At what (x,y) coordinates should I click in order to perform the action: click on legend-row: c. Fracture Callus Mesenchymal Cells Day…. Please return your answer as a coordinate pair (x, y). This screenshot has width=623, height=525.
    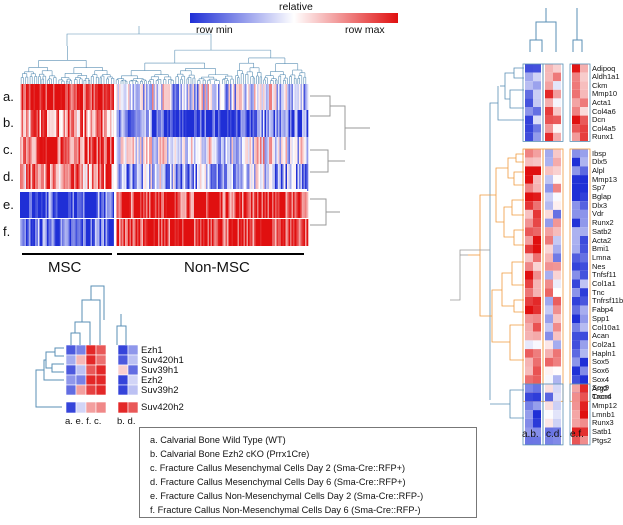
    Looking at the image, I should click on (278, 468).